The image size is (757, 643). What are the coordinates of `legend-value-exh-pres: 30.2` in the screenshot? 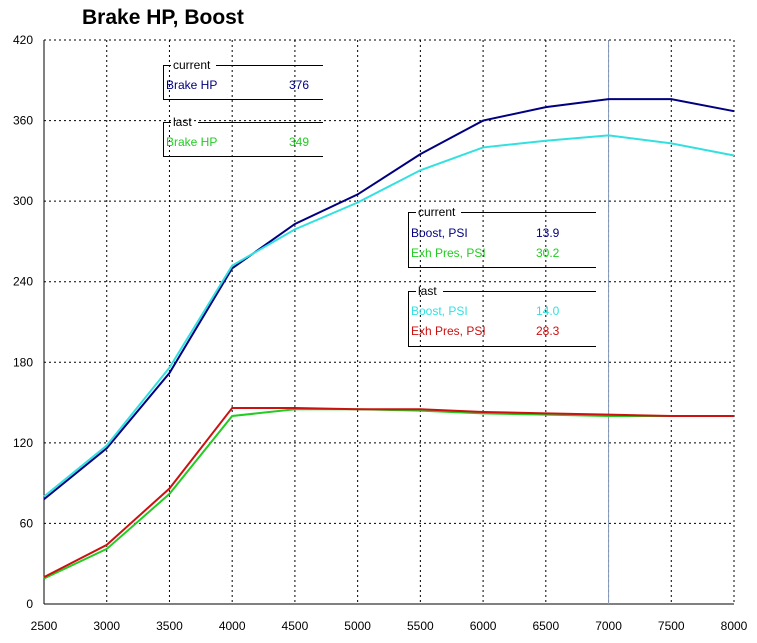 It's located at (548, 253).